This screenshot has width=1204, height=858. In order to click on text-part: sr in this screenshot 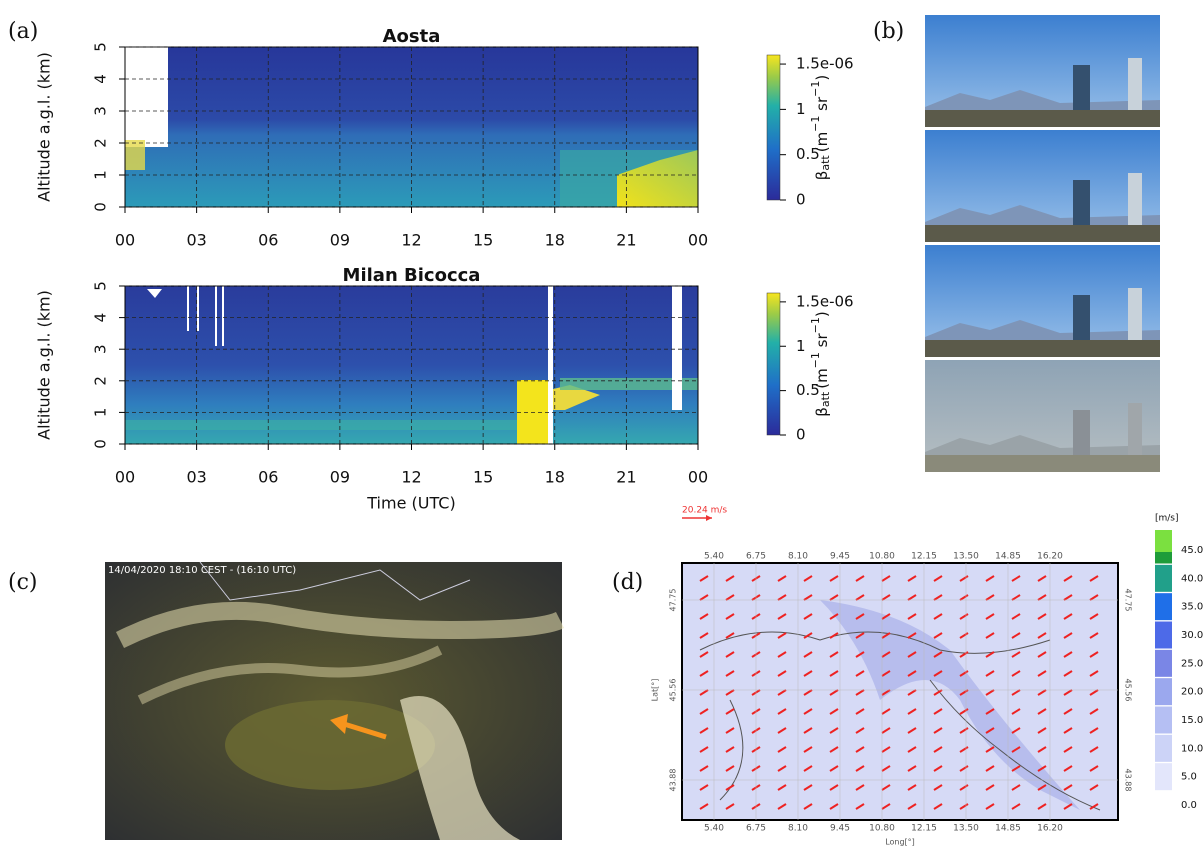, I will do `click(822, 343)`.